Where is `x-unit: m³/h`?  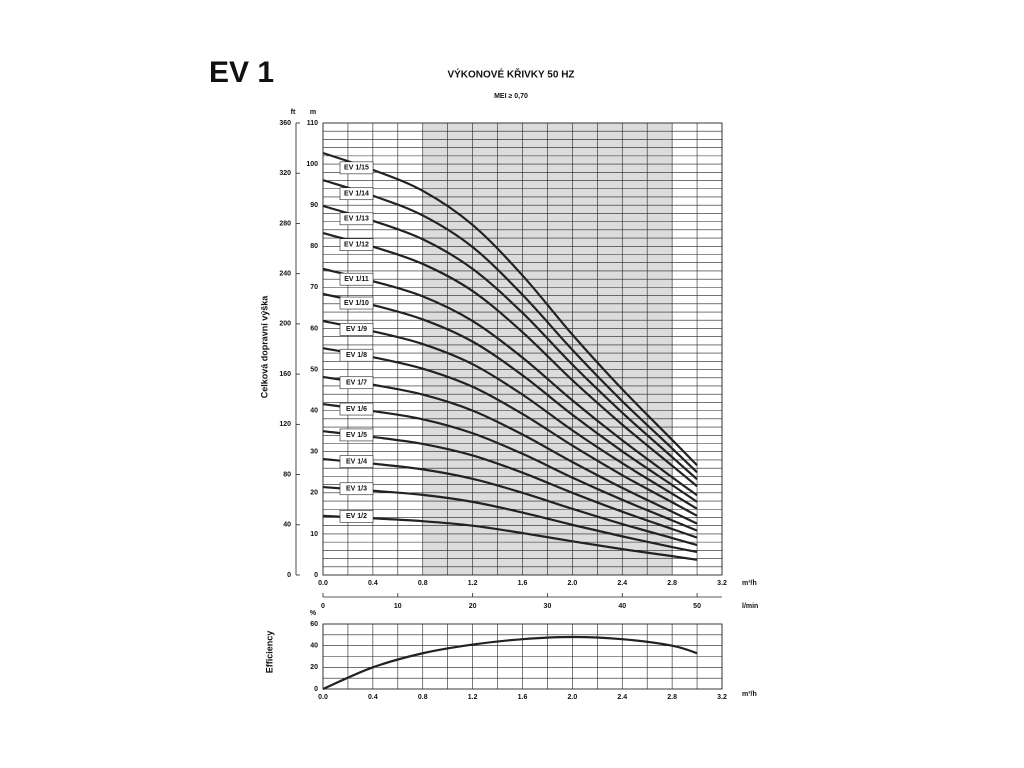 x-unit: m³/h is located at coordinates (749, 583).